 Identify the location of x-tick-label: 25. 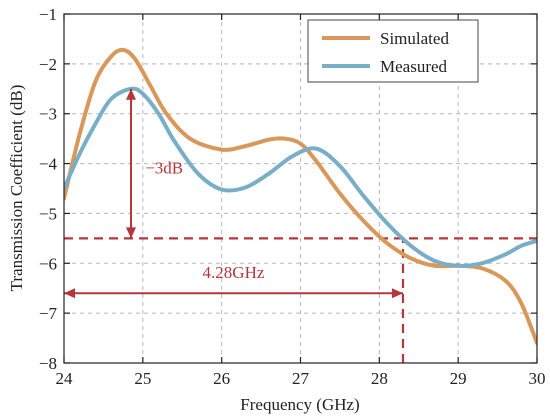
(142, 378).